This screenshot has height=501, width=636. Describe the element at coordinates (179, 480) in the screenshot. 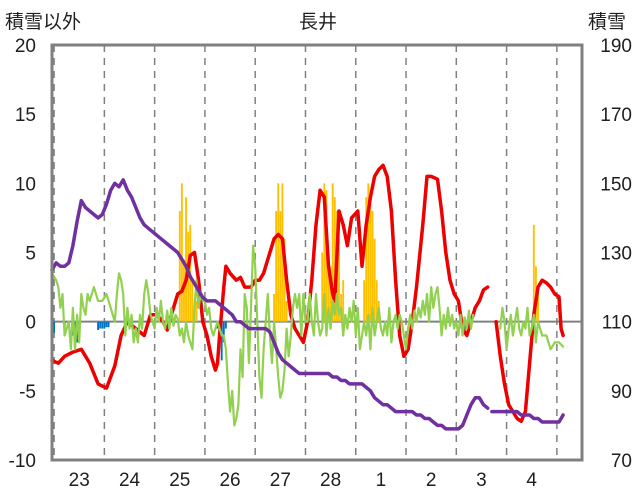

I see `x-tick-label: 25` at that location.